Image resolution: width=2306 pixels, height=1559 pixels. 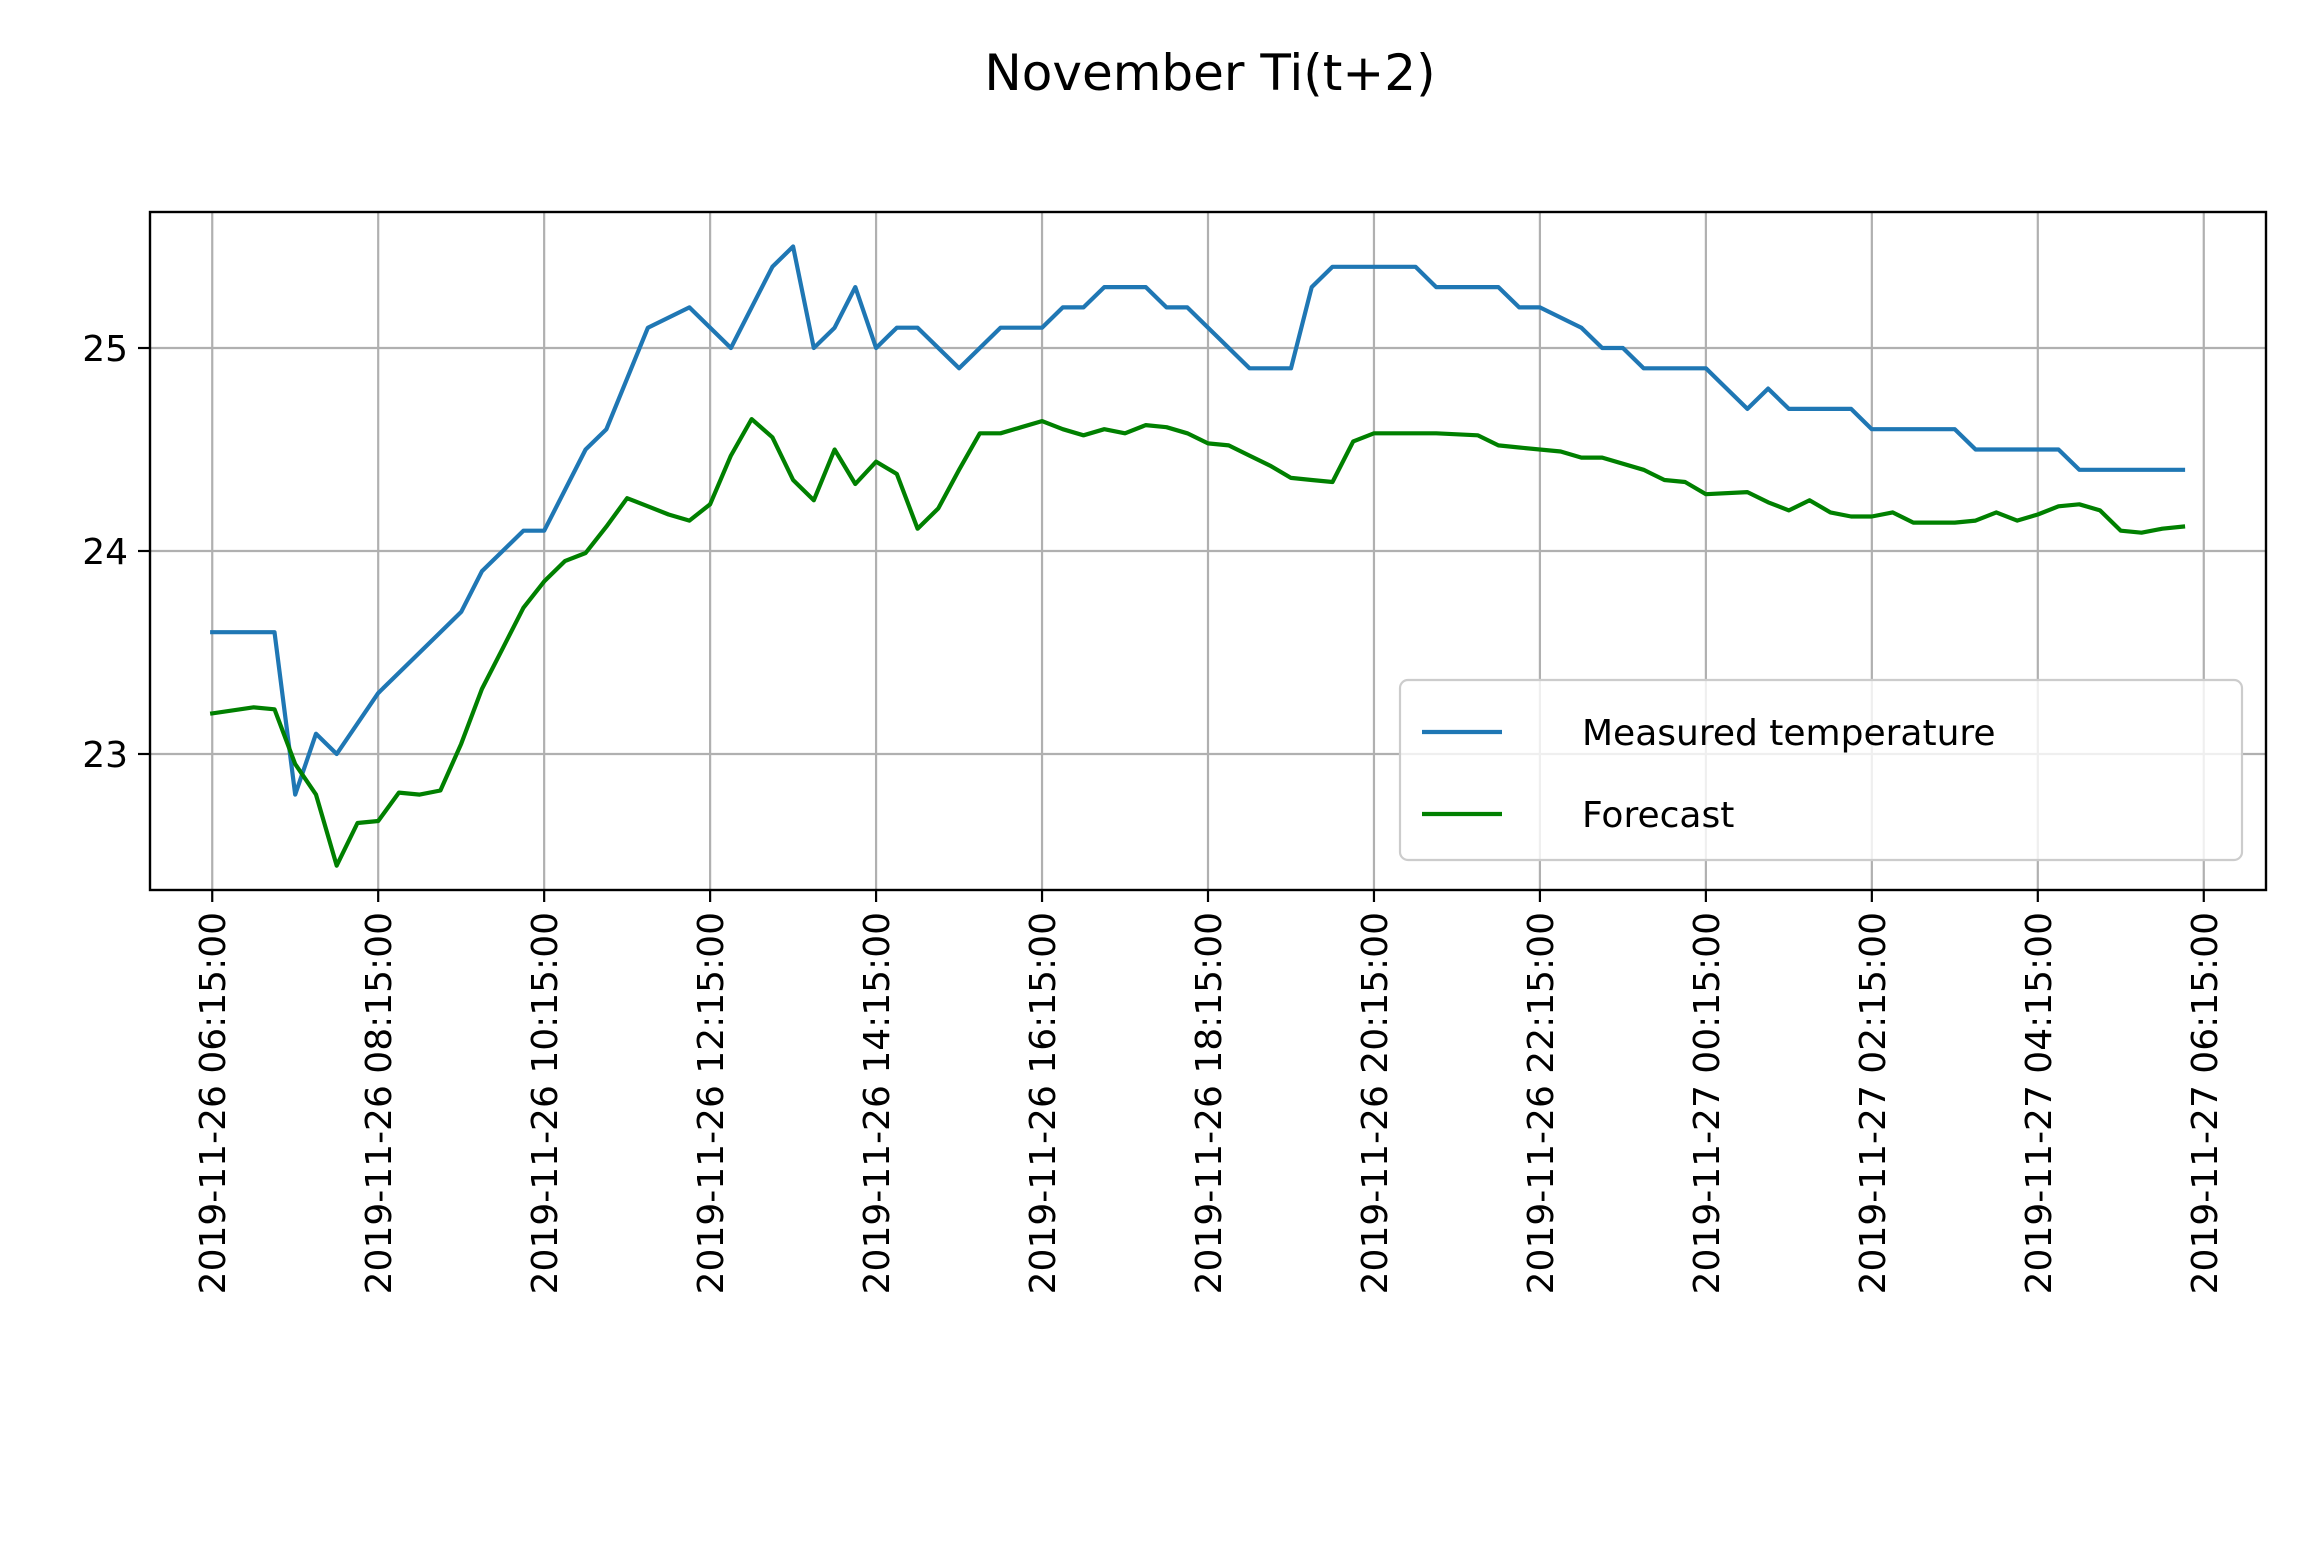 What do you see at coordinates (545, 1103) in the screenshot?
I see `x-tick-label: 2019-11-26 10:15:00` at bounding box center [545, 1103].